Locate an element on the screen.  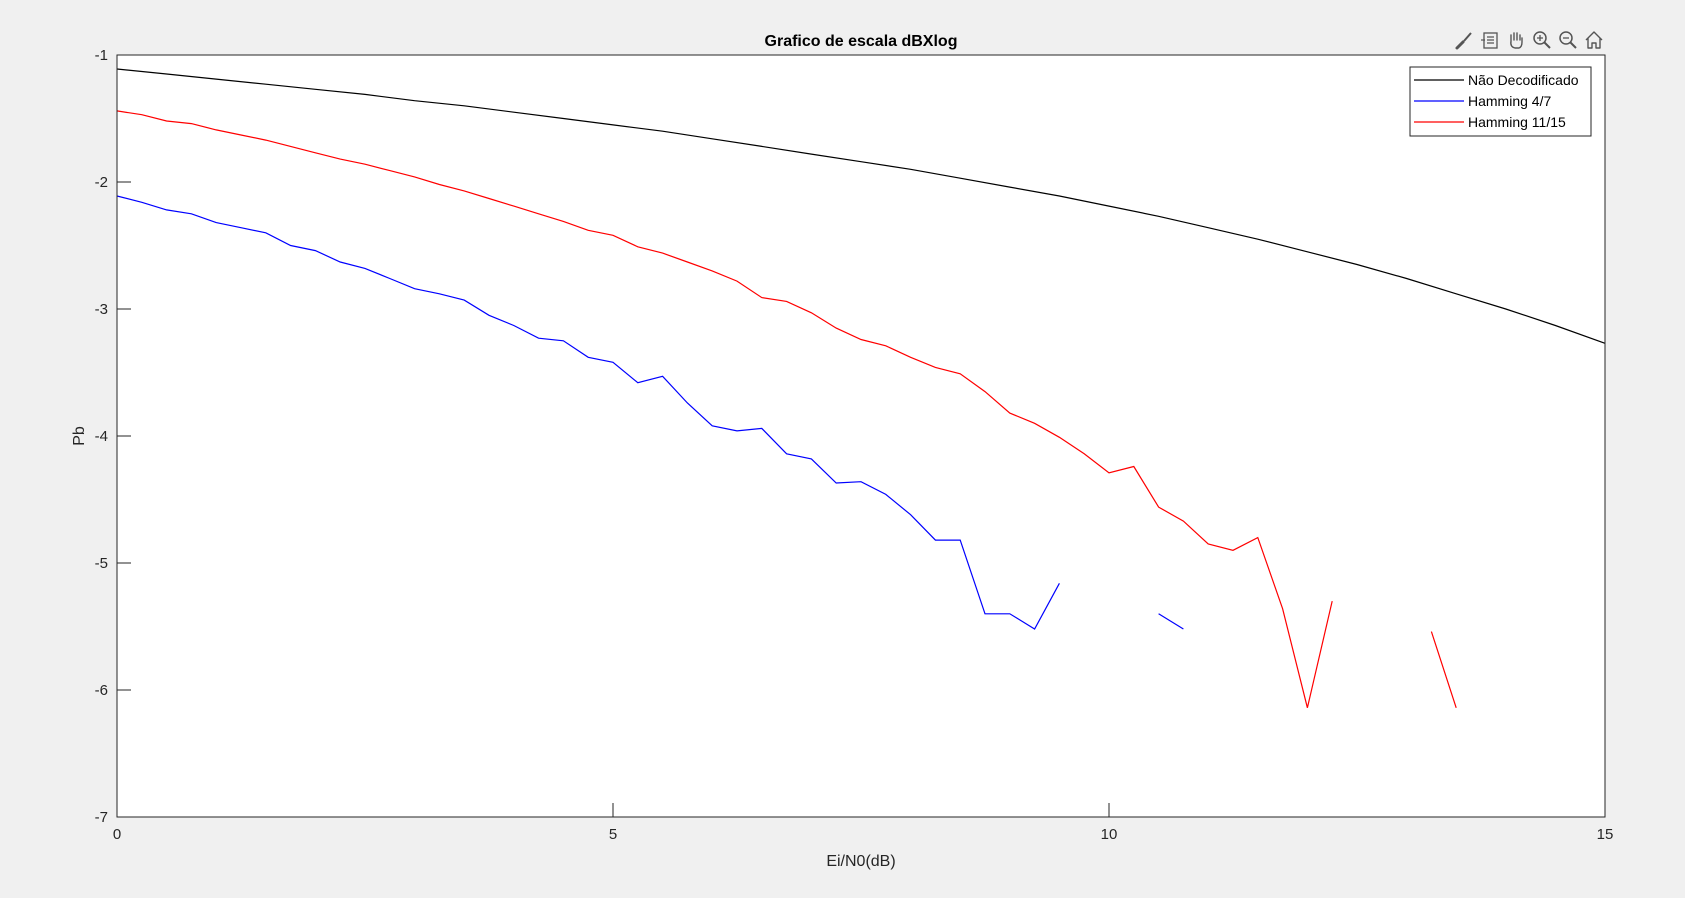
zoom-out-icon is located at coordinates (1568, 40).